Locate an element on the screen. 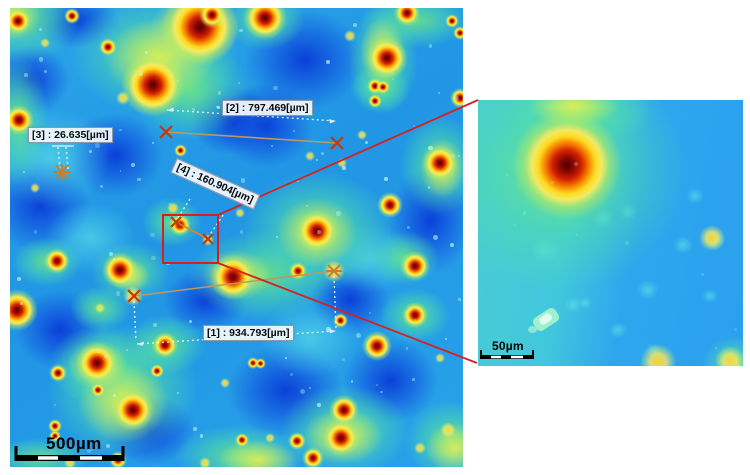  measurement-label-2: [2] : 797.469[µm] is located at coordinates (267, 108).